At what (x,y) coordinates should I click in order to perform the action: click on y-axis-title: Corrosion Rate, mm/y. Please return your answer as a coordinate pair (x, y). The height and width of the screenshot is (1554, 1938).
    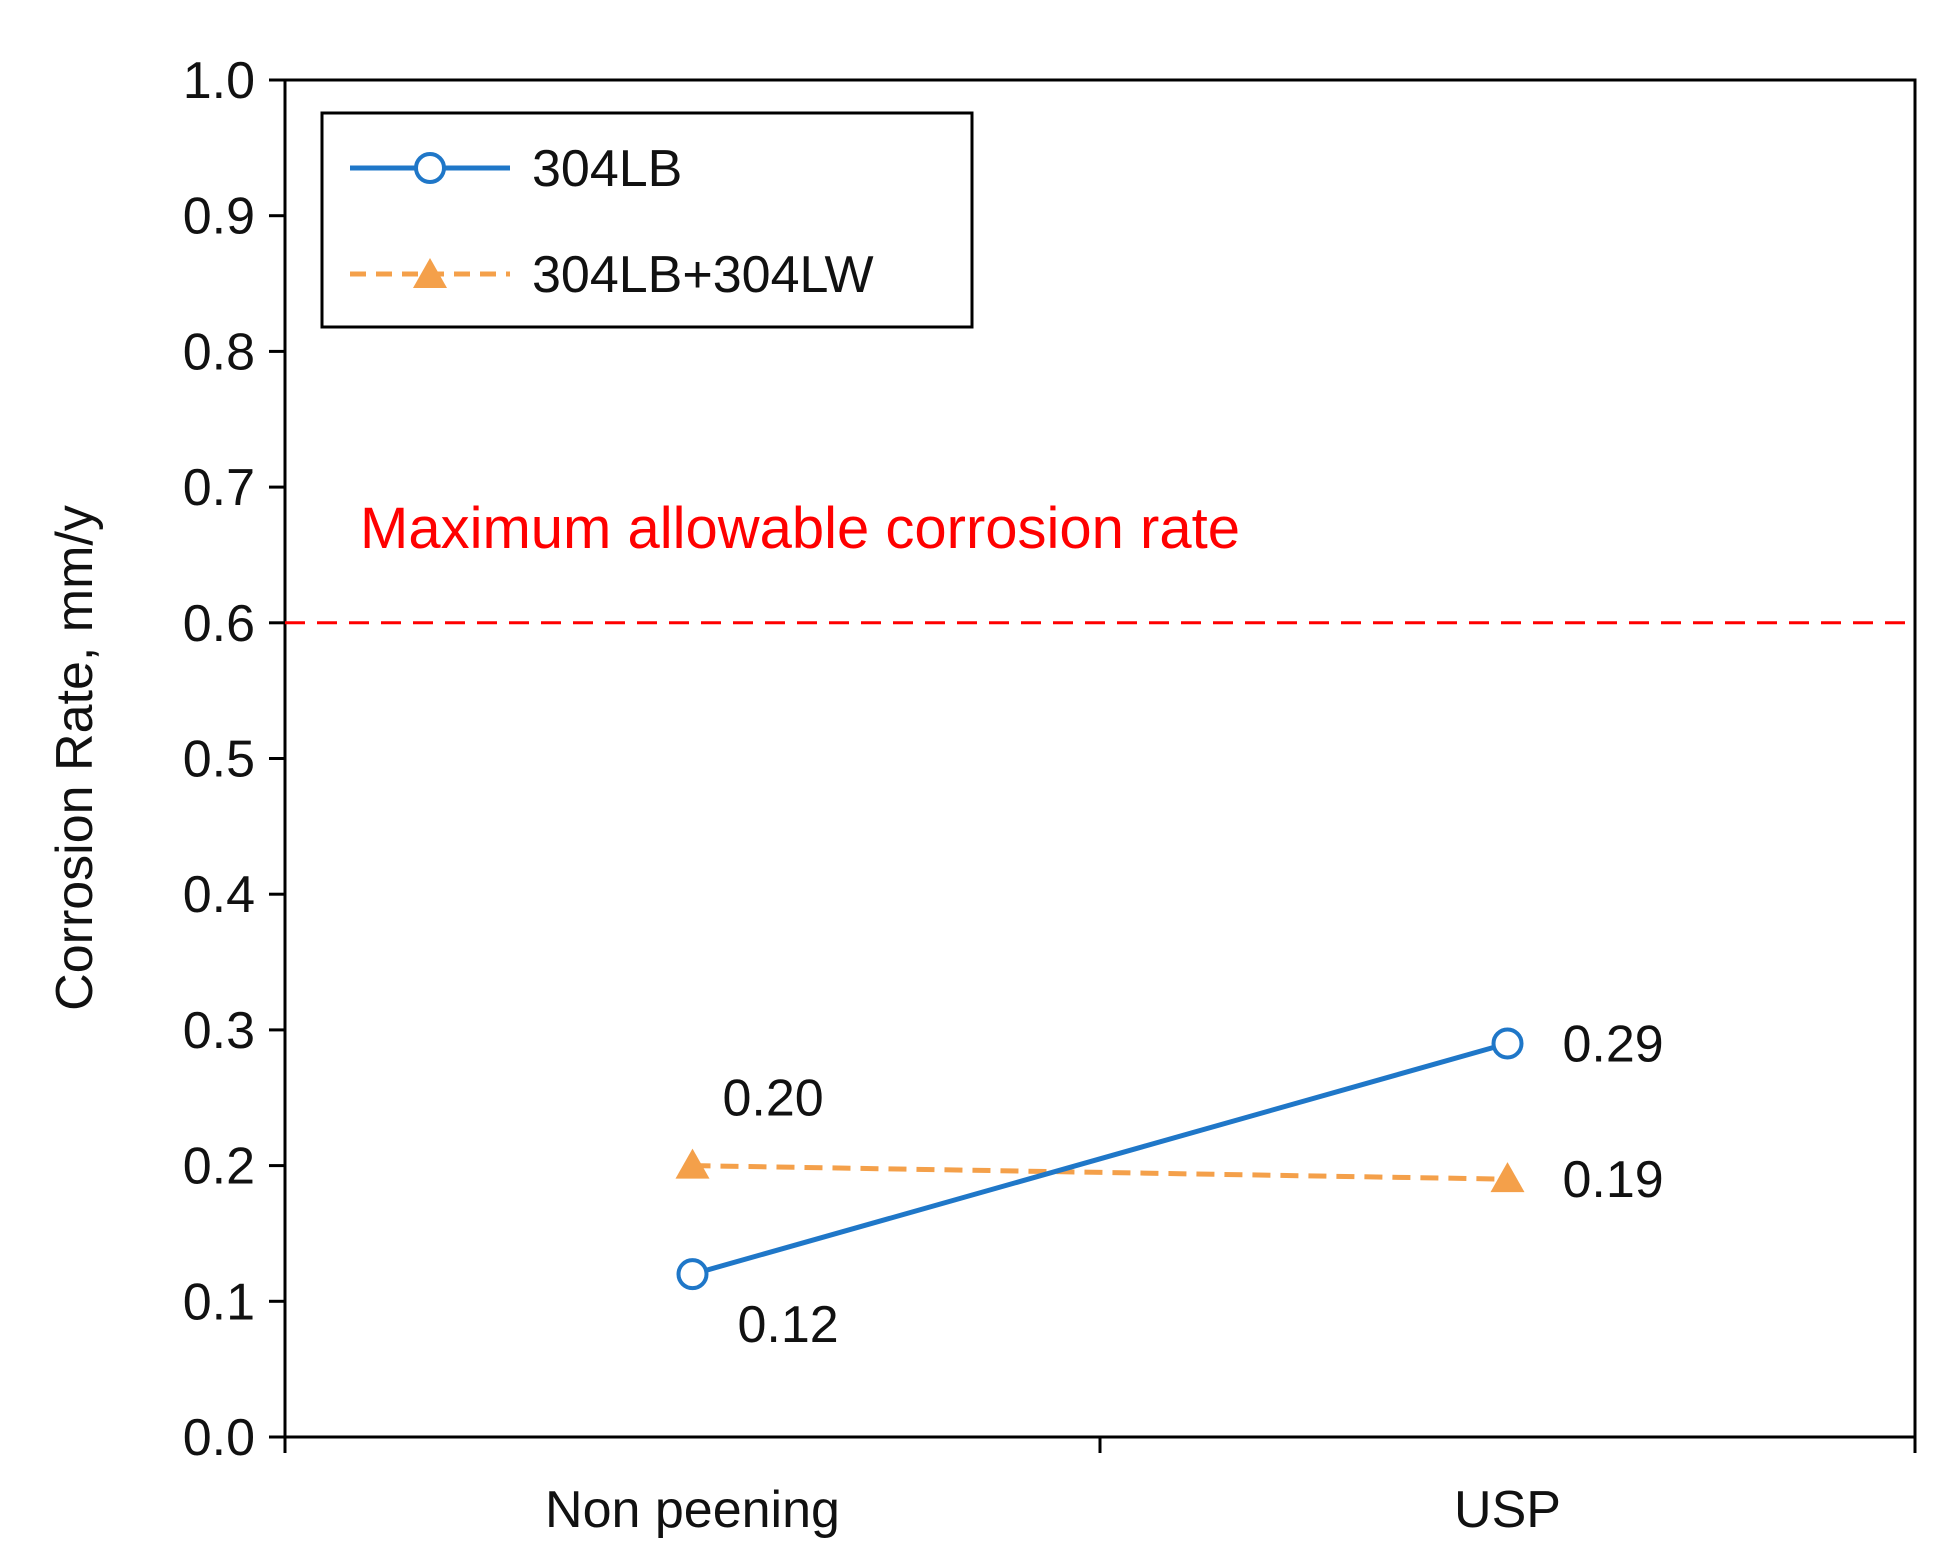
    Looking at the image, I should click on (75, 758).